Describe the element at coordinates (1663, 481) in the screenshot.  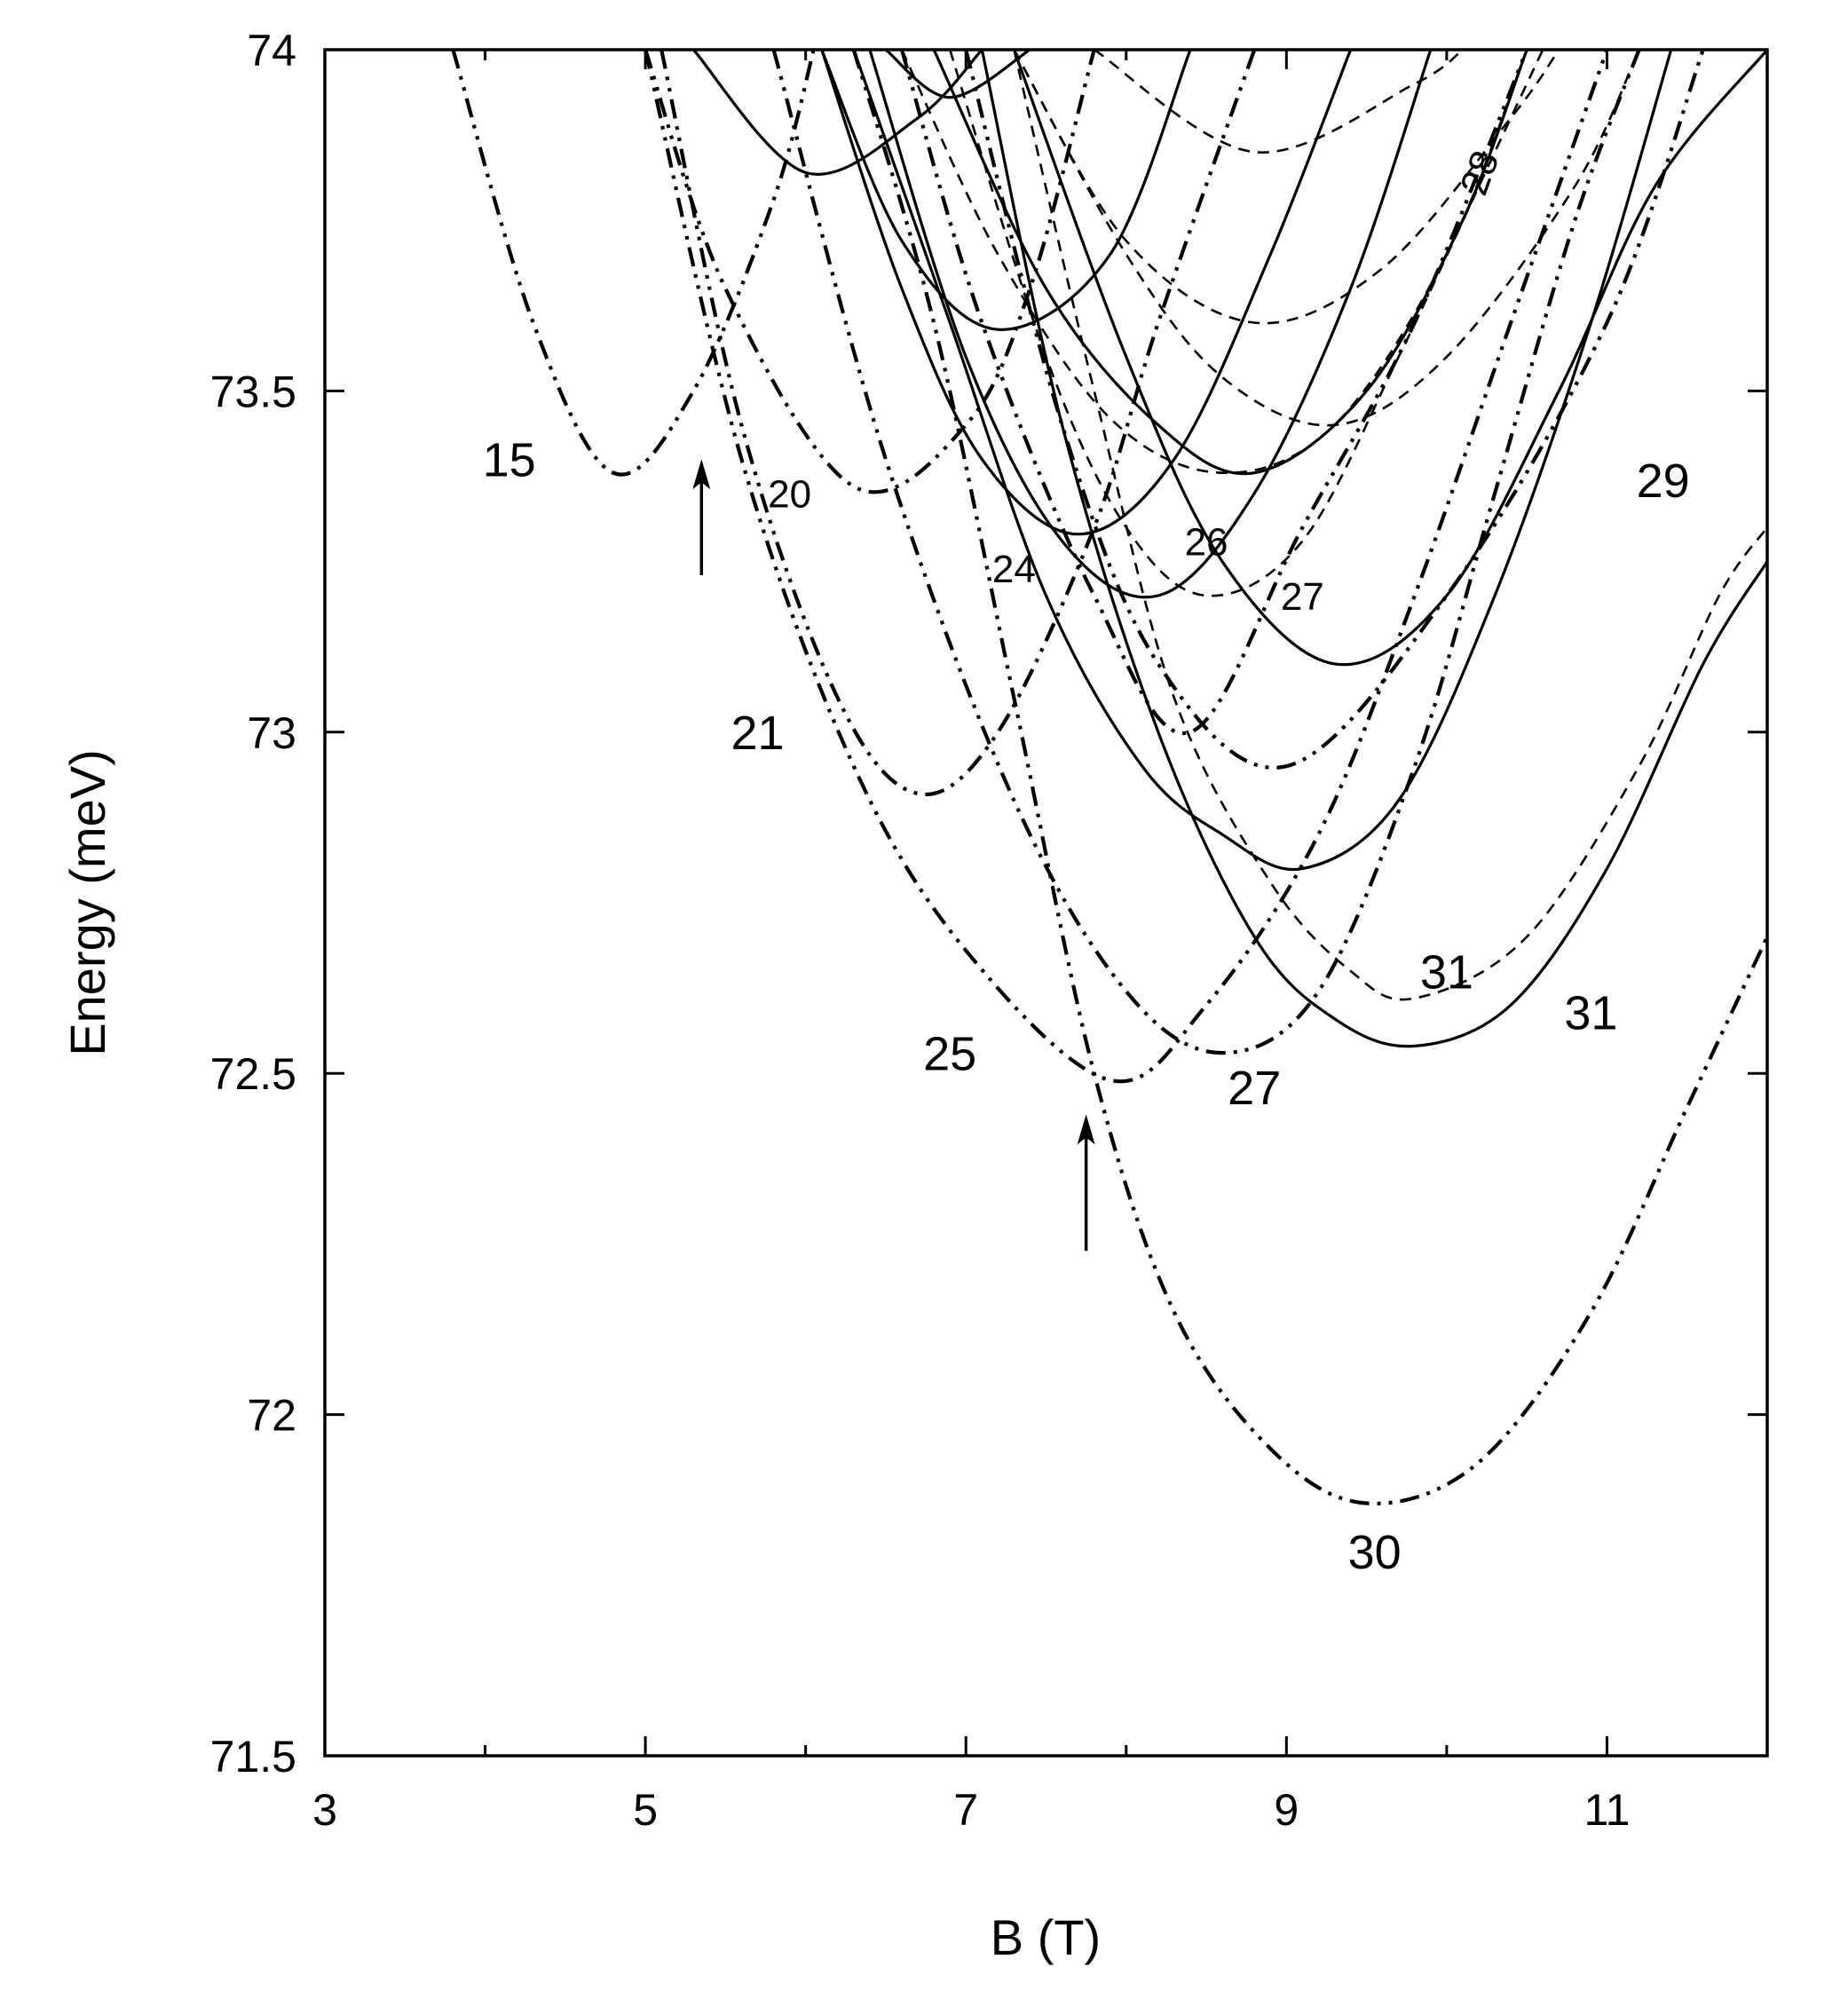
I see `curve-label: 29` at that location.